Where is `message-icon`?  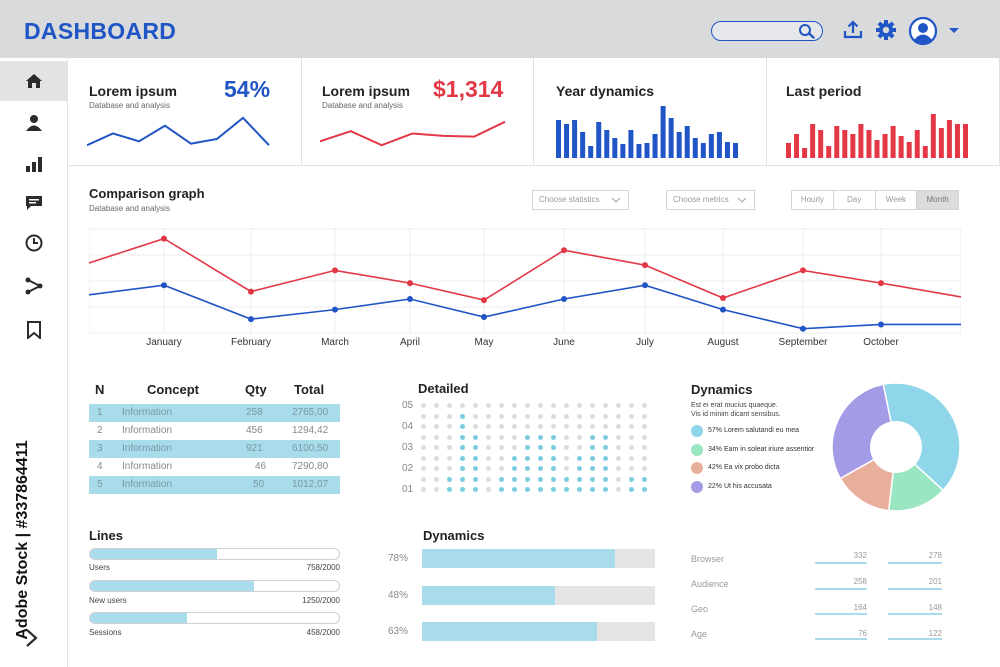 message-icon is located at coordinates (34, 203).